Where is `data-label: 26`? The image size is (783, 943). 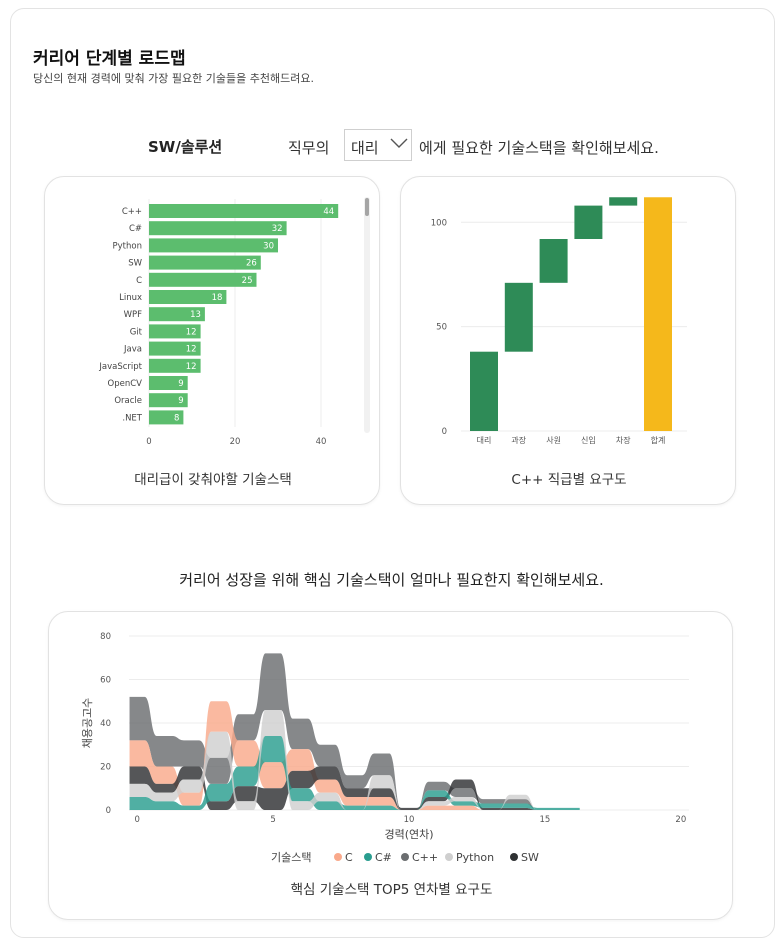
data-label: 26 is located at coordinates (251, 264).